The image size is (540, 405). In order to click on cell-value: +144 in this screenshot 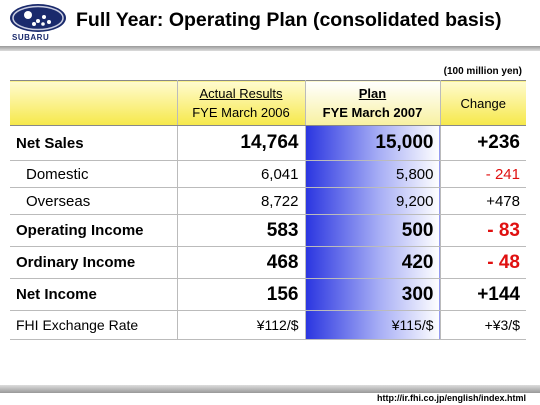, I will do `click(483, 294)`.